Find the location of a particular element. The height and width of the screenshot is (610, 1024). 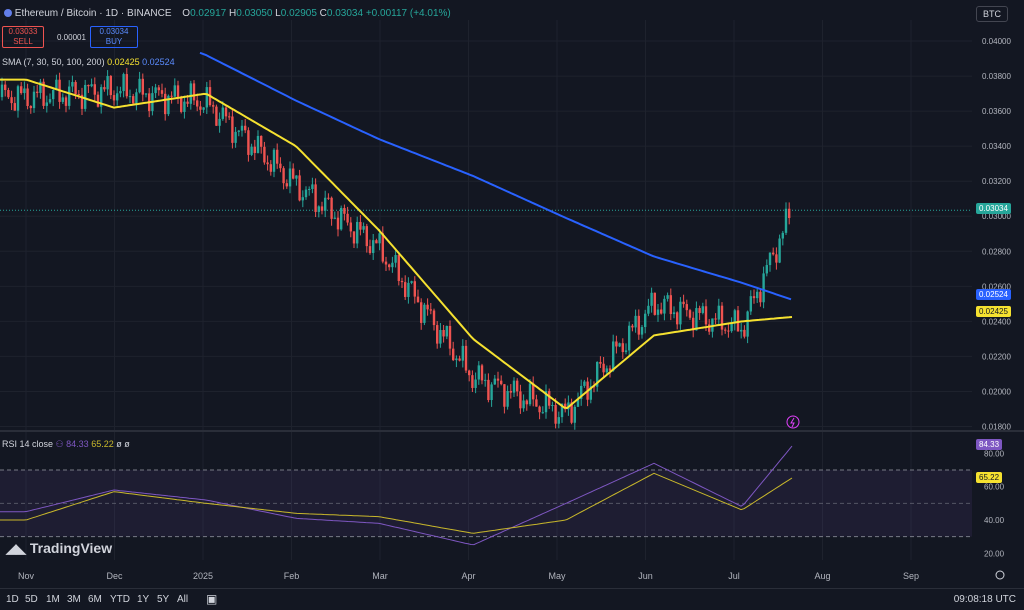

time-tick-label: May is located at coordinates (557, 576).